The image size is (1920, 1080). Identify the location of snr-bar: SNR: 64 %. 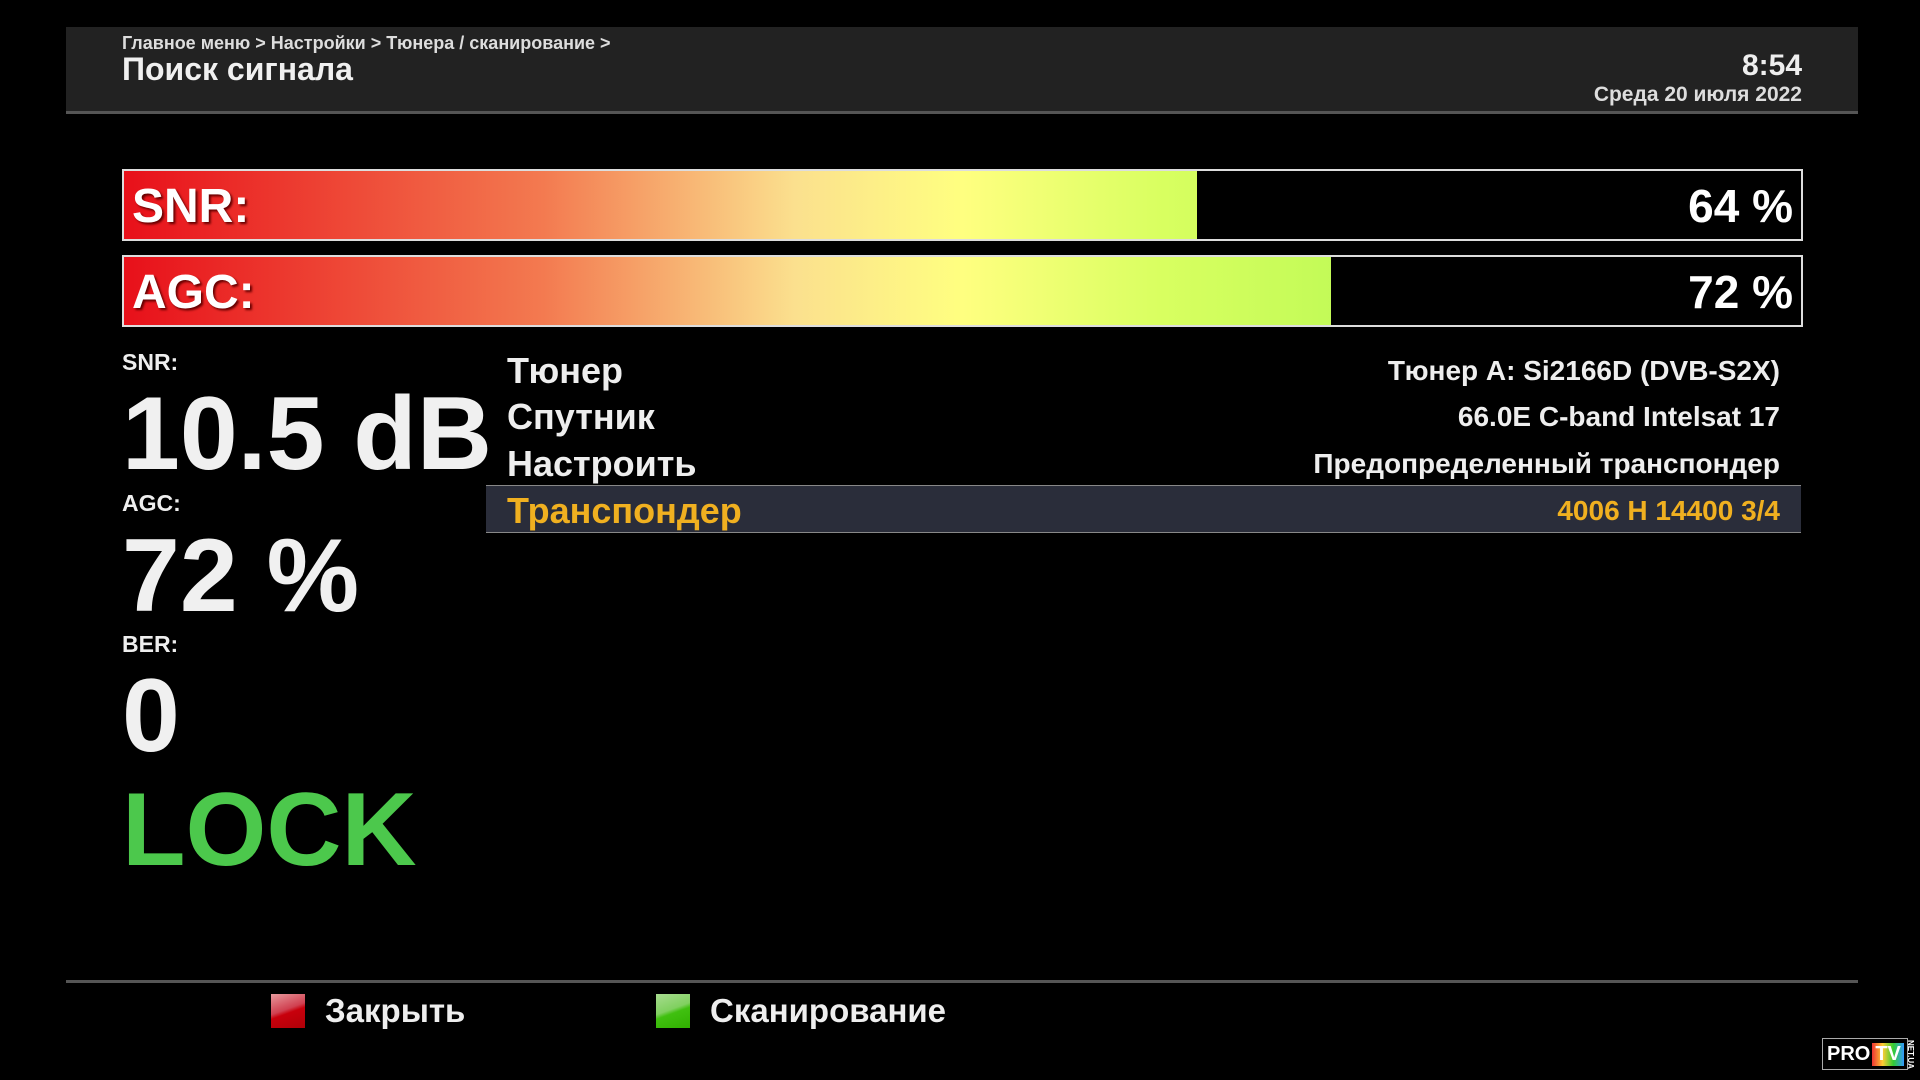
(962, 205).